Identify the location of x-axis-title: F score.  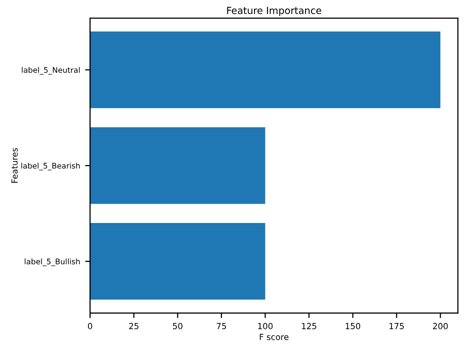
(274, 337).